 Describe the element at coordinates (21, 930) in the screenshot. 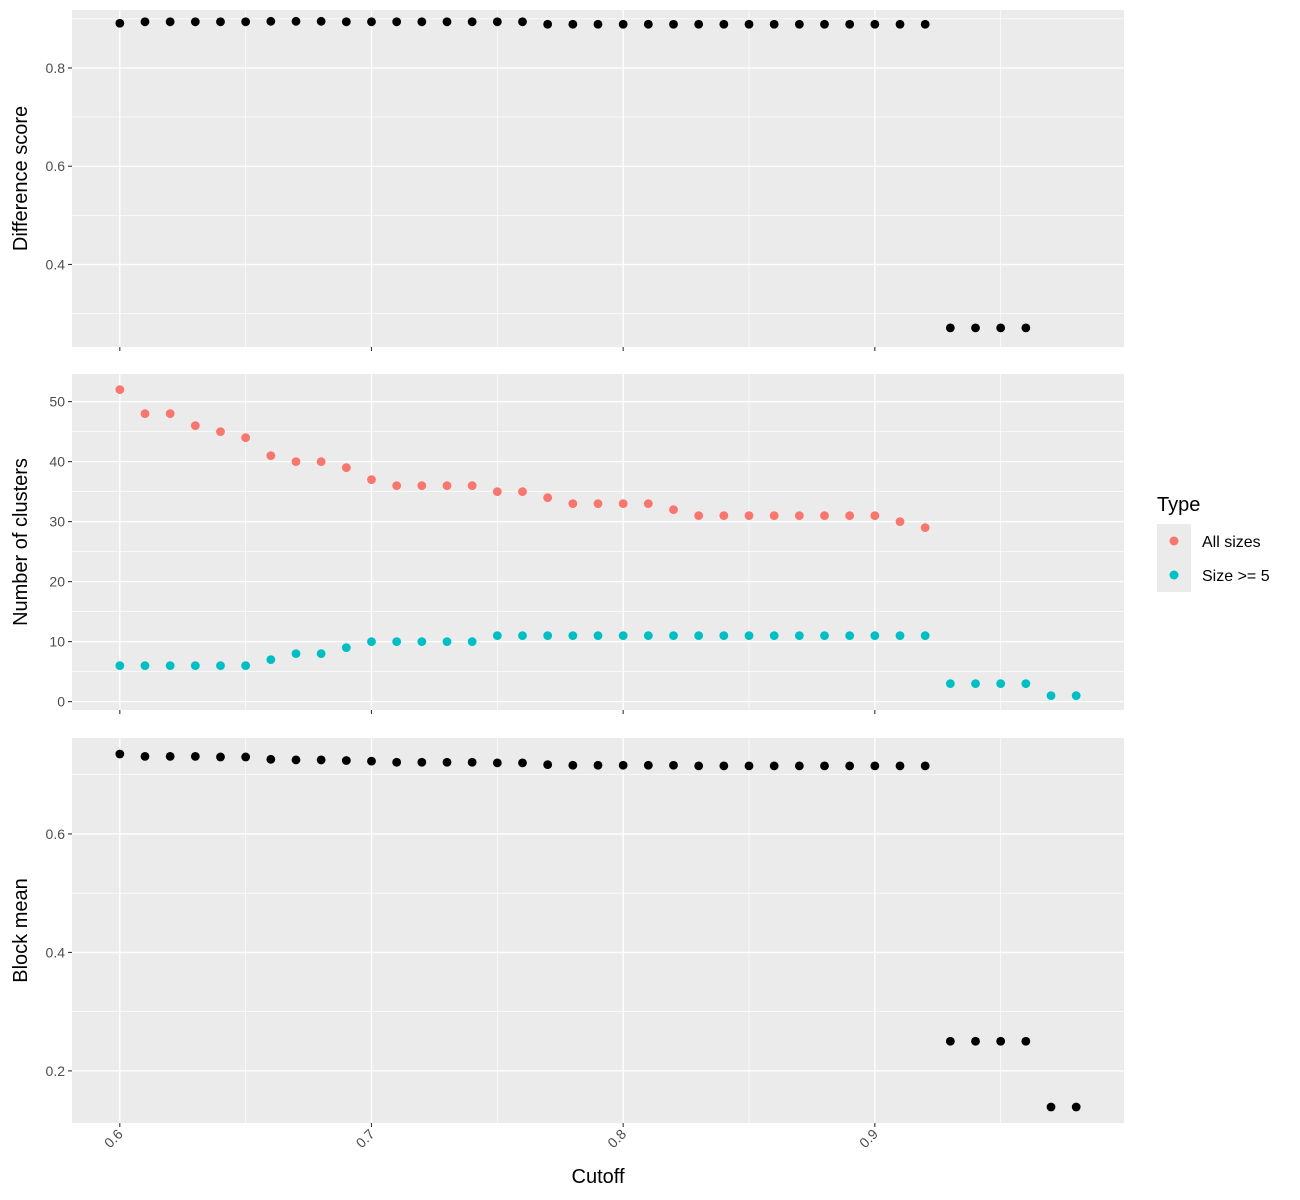

I see `y-axis-title: Block mean` at that location.